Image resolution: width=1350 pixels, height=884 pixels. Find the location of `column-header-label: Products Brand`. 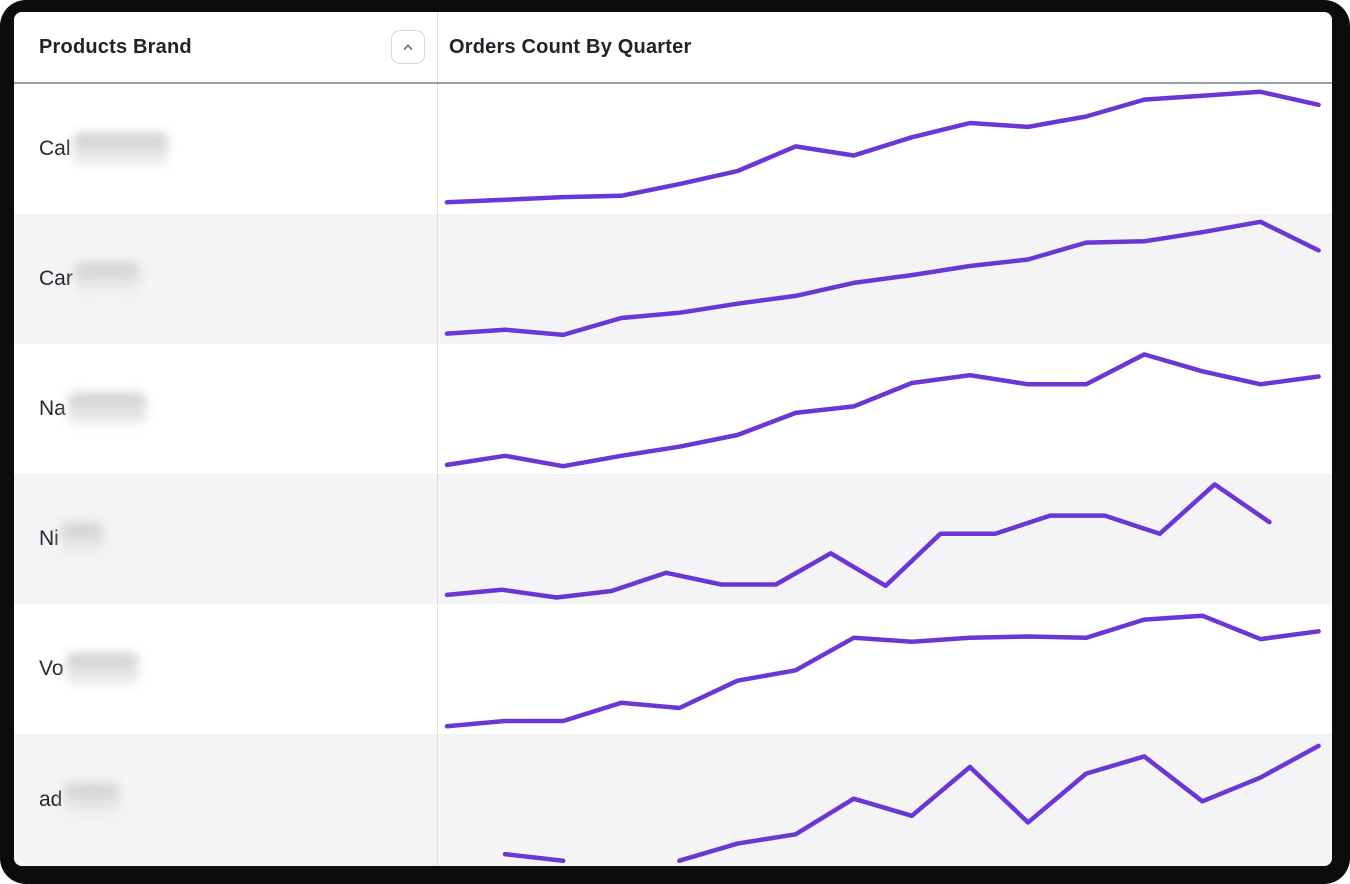

column-header-label: Products Brand is located at coordinates (115, 46).